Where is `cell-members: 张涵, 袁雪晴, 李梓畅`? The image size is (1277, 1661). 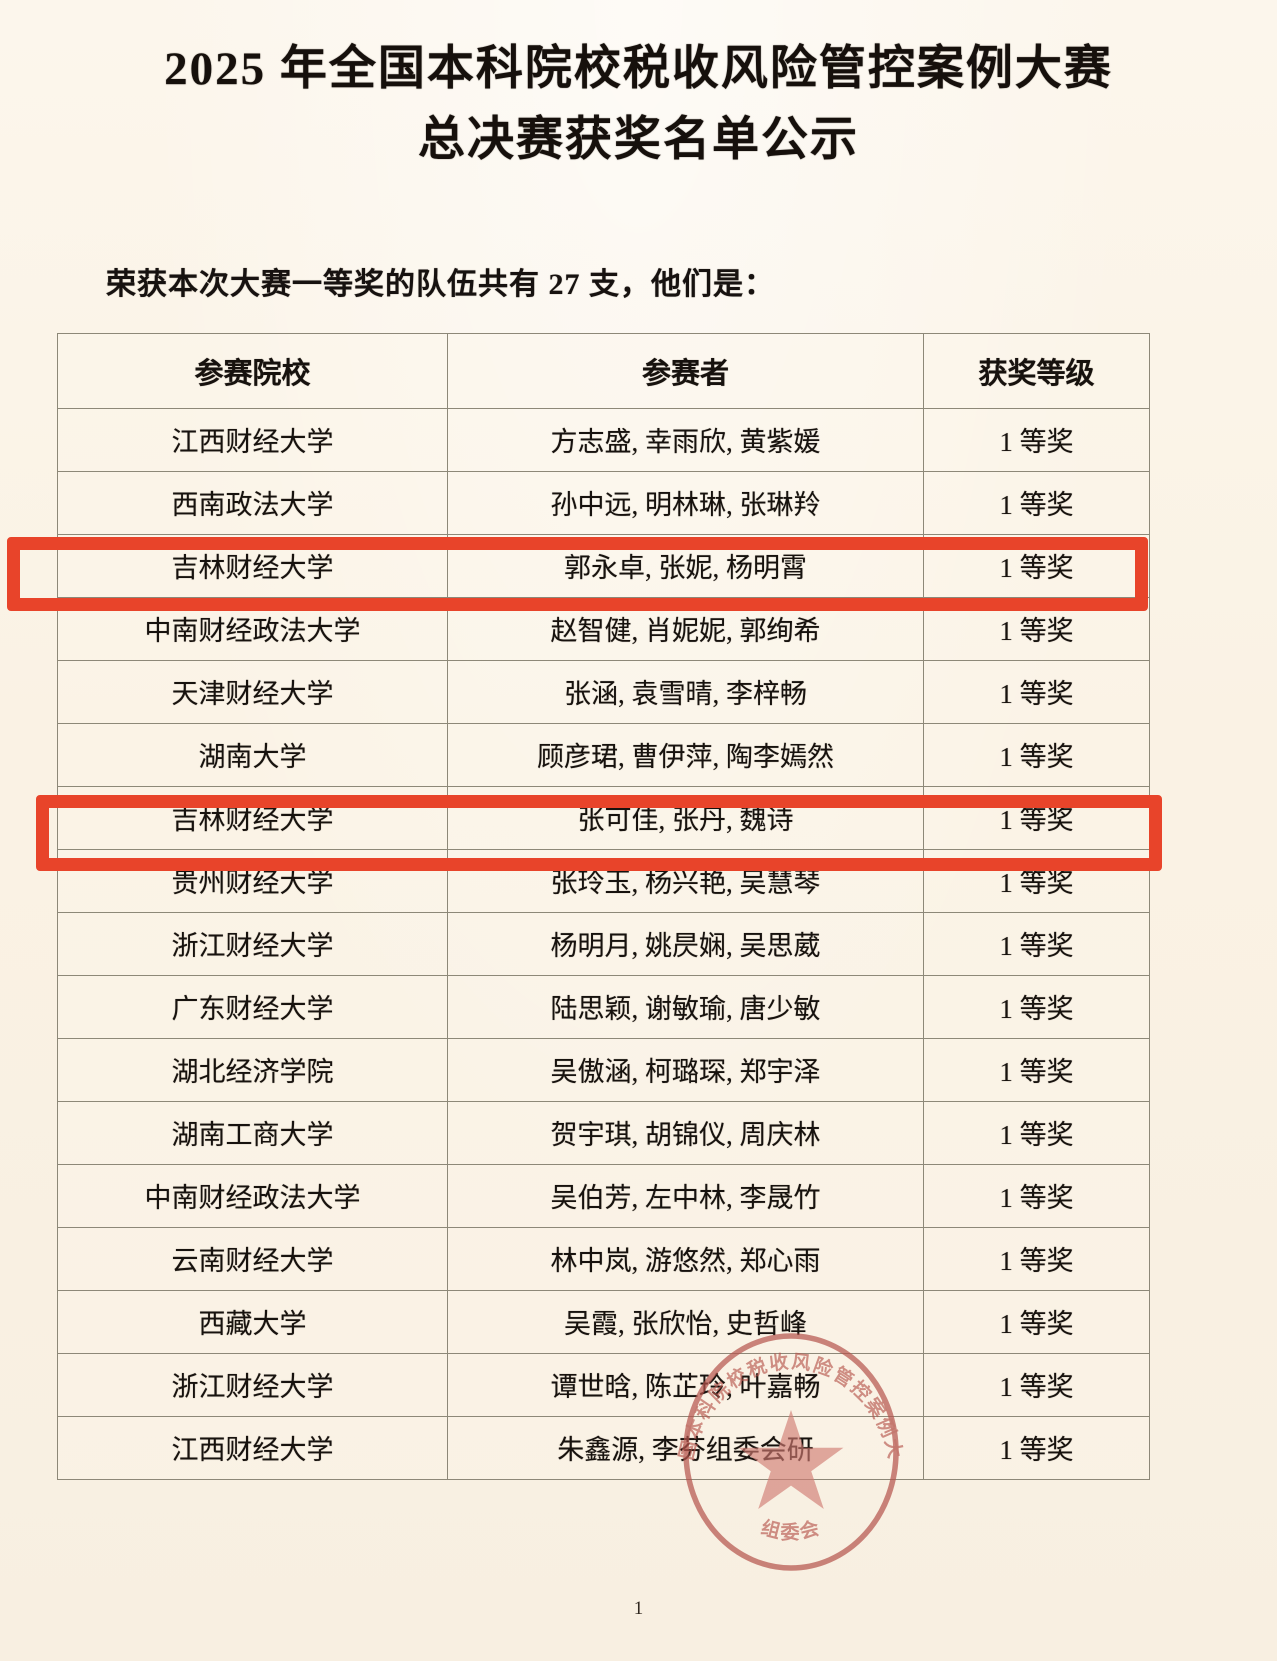 cell-members: 张涵, 袁雪晴, 李梓畅 is located at coordinates (685, 691).